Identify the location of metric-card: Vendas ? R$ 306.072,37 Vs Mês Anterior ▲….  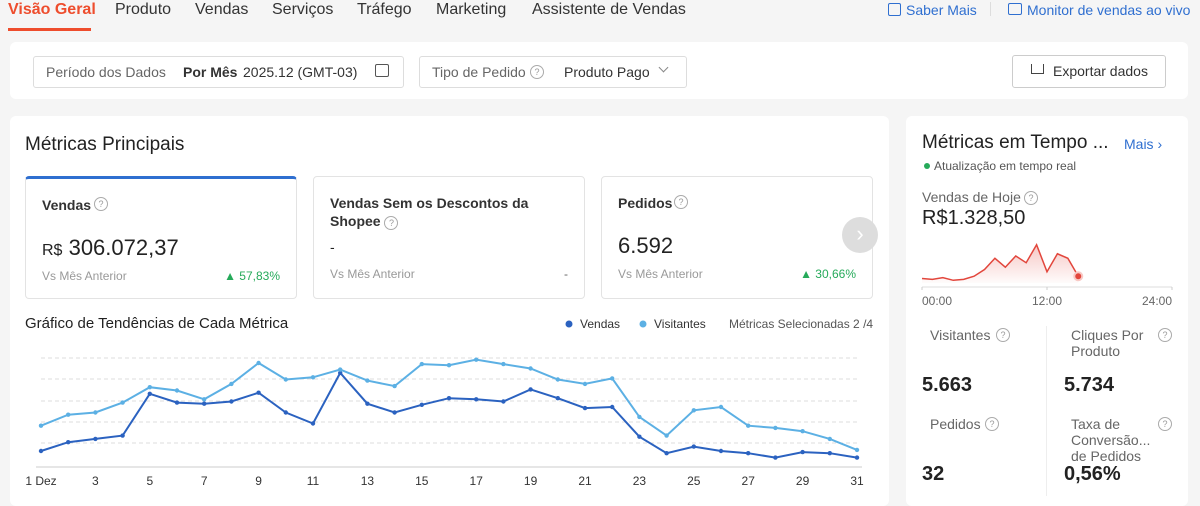
(161, 237).